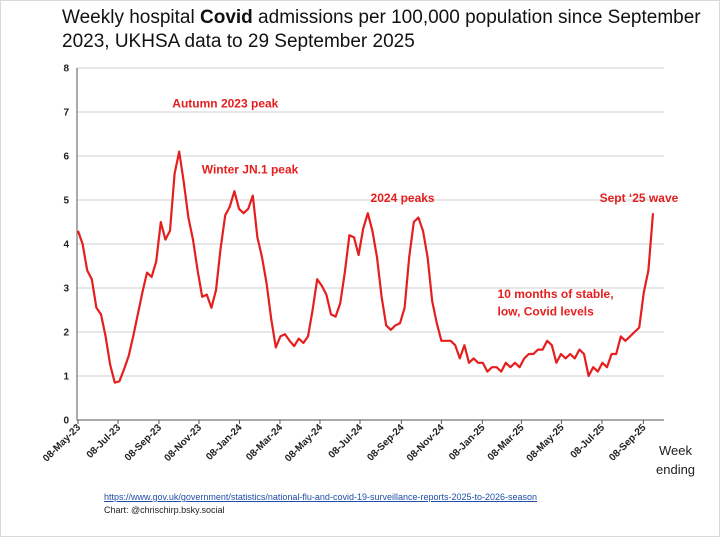 The height and width of the screenshot is (537, 720). I want to click on x-axis-label: Week ending, so click(676, 460).